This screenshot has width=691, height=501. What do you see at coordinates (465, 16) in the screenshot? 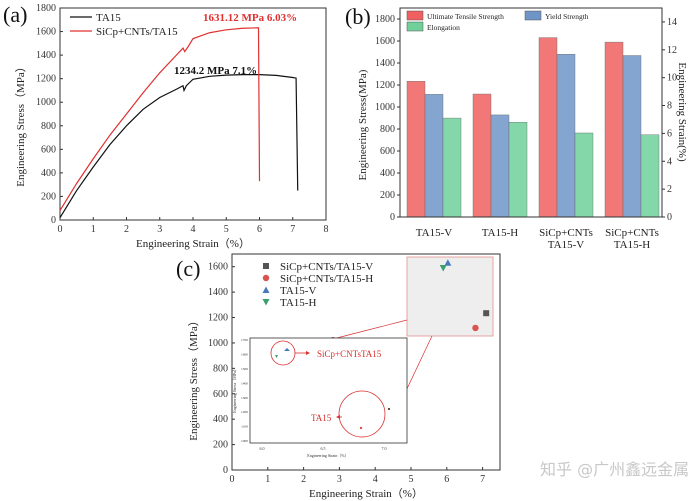
I see `legend-label-uts: Ultimate Tensile Strength` at bounding box center [465, 16].